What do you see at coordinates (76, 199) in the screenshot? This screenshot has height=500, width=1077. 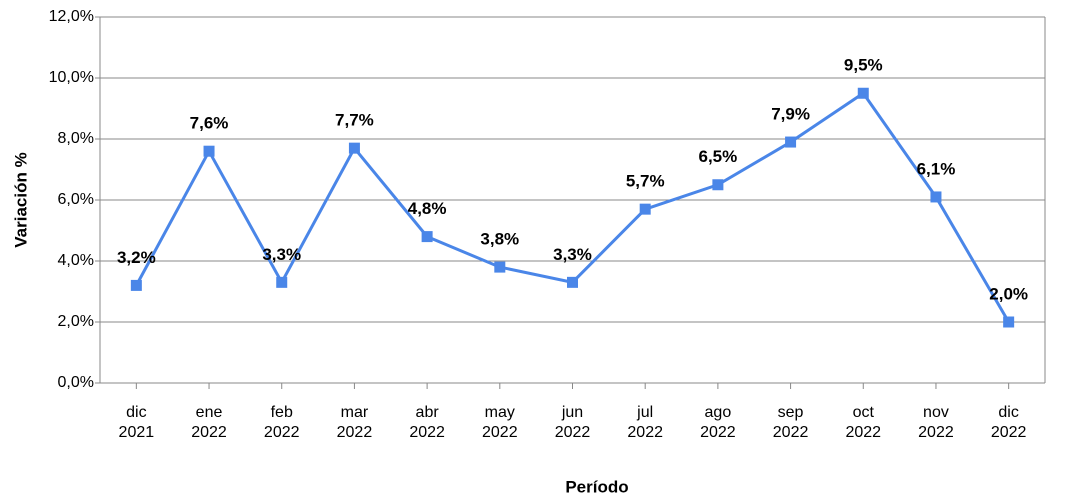 I see `y-tick-label: 6,0%` at bounding box center [76, 199].